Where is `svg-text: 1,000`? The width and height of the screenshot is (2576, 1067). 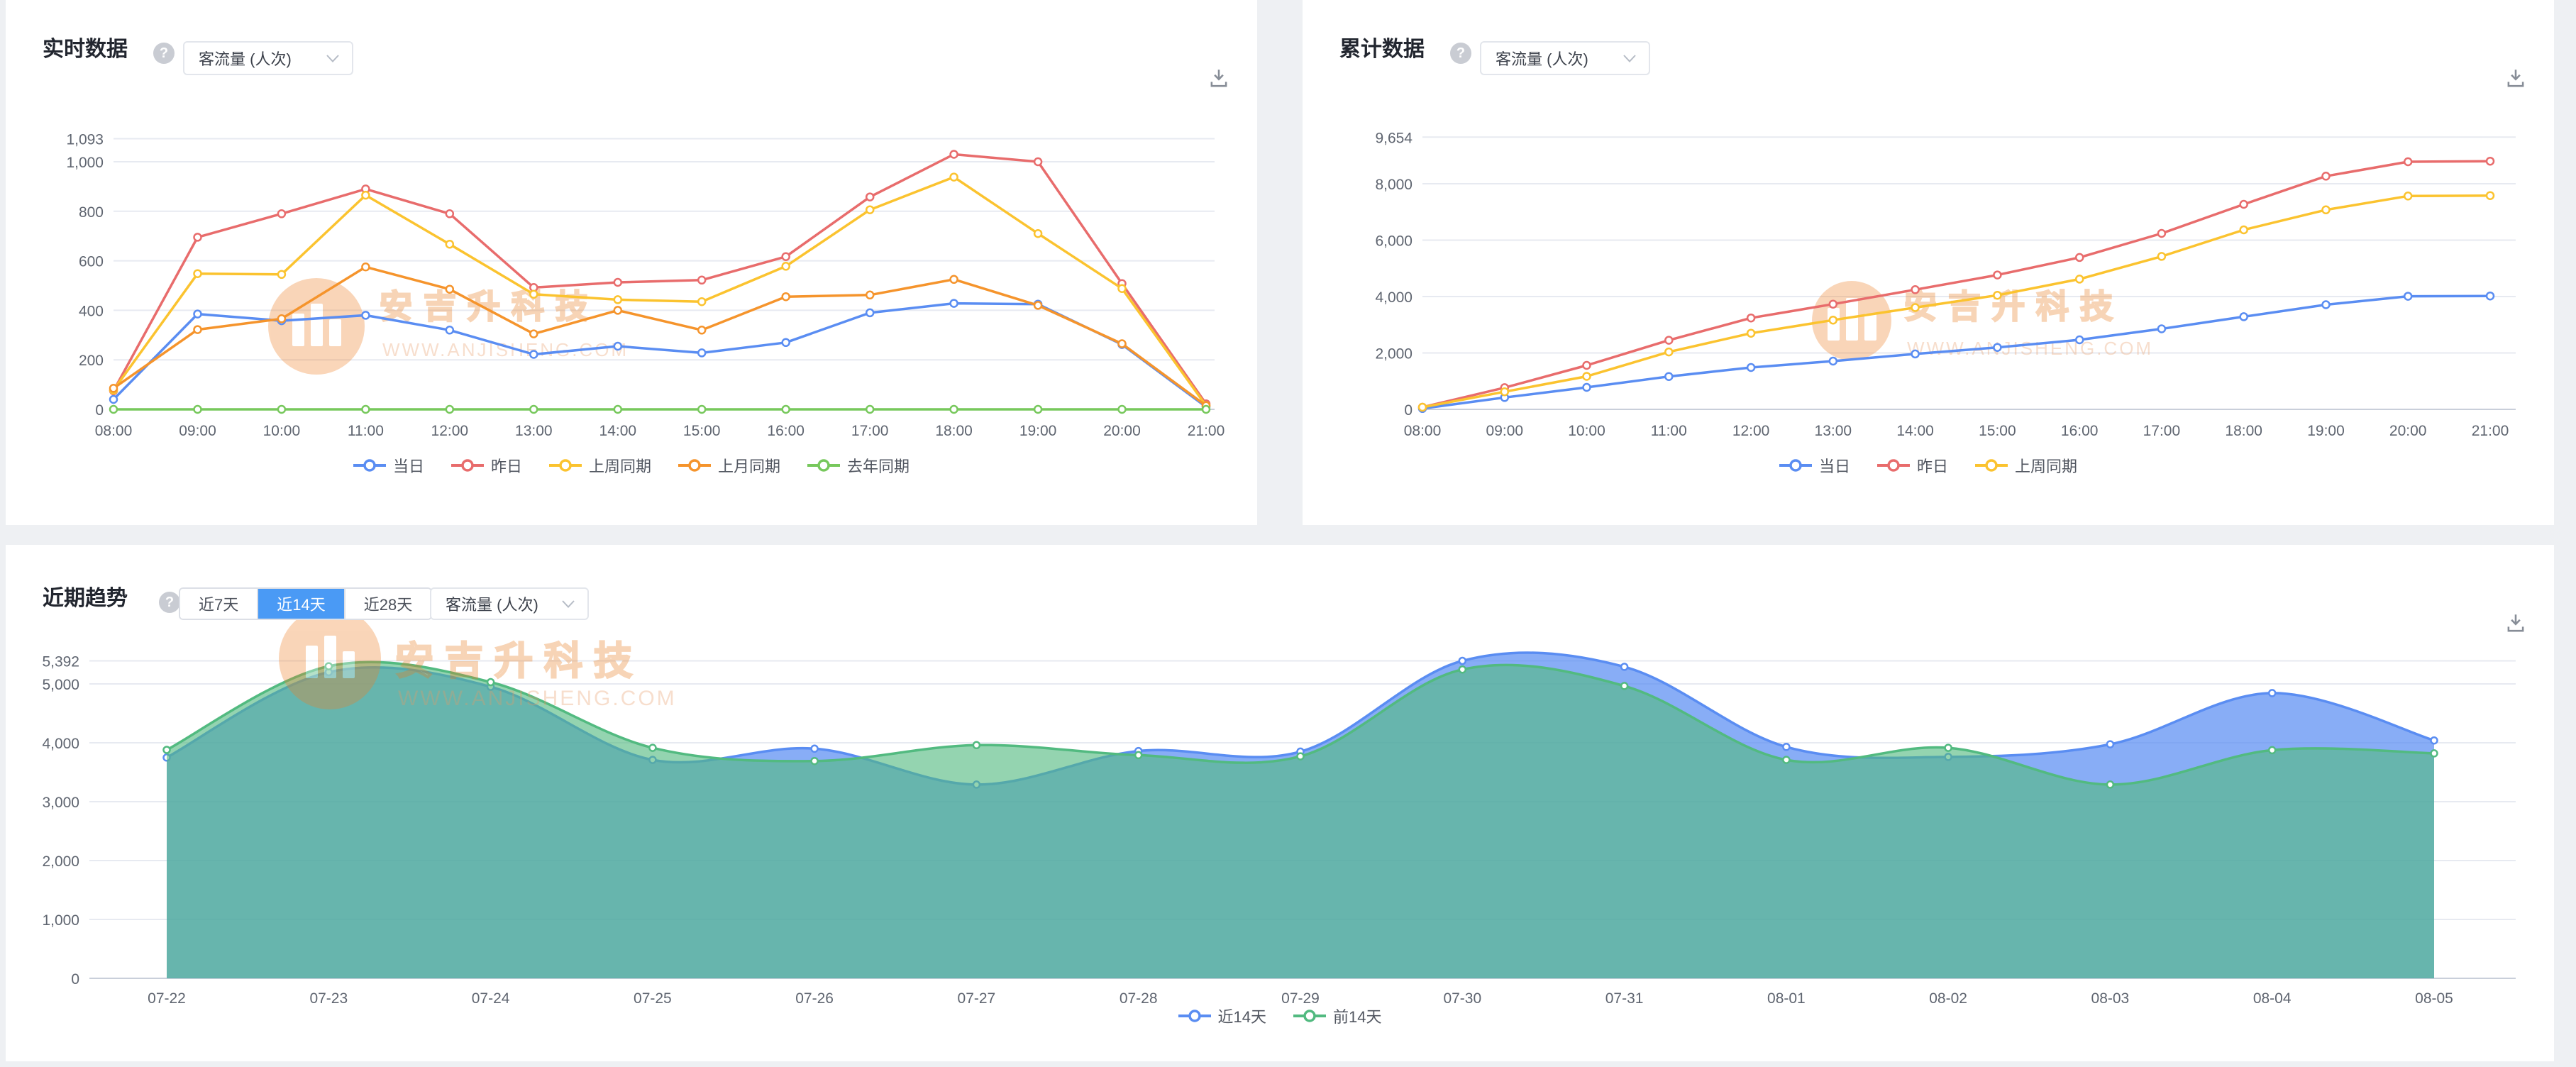
svg-text: 1,000 is located at coordinates (60, 921).